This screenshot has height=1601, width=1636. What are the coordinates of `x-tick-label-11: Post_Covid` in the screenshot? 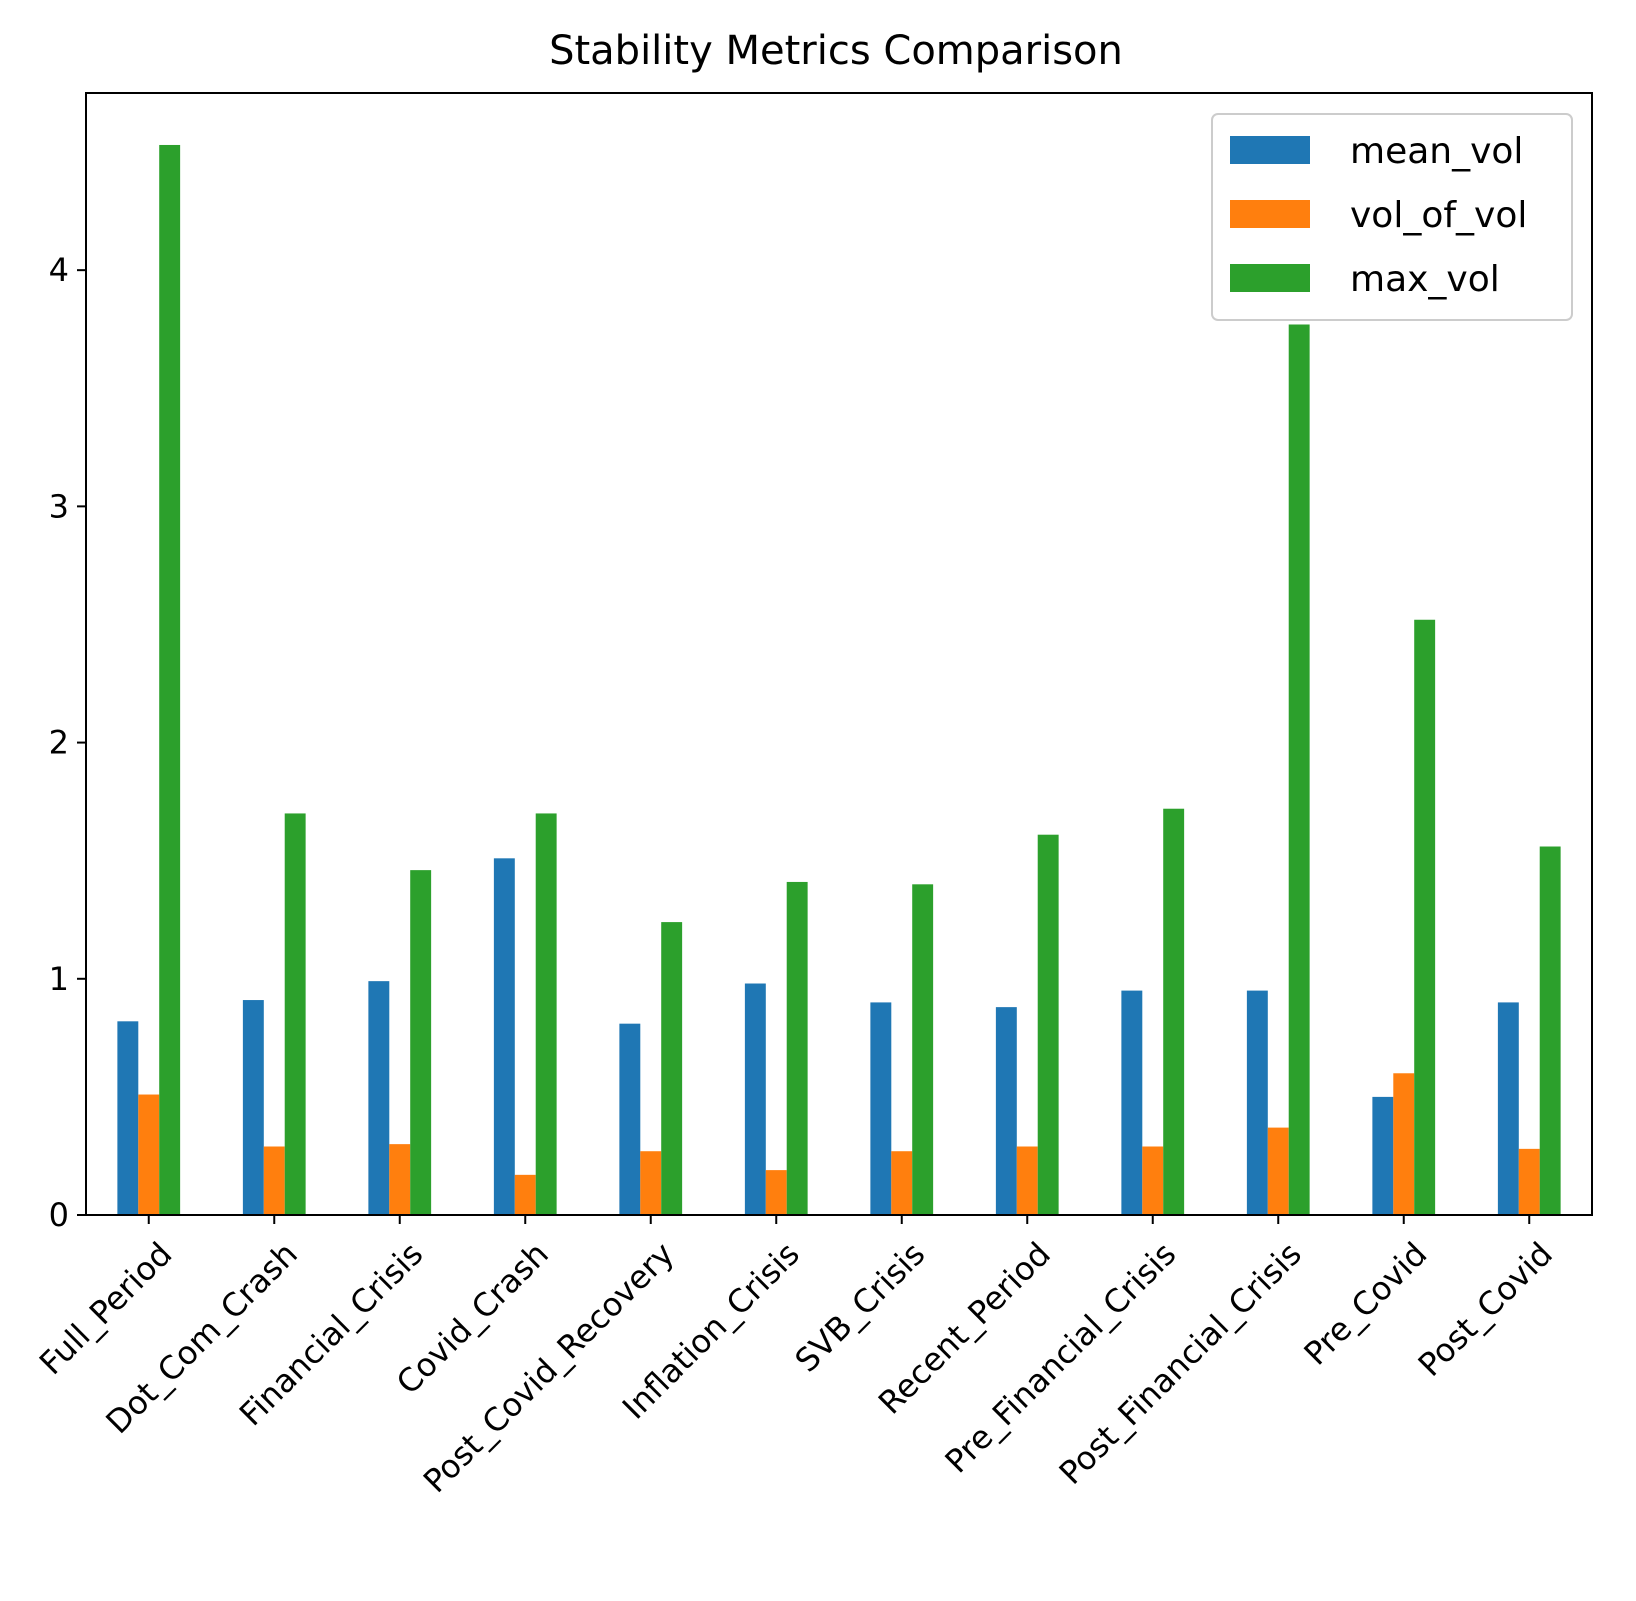 It's located at (1485, 1309).